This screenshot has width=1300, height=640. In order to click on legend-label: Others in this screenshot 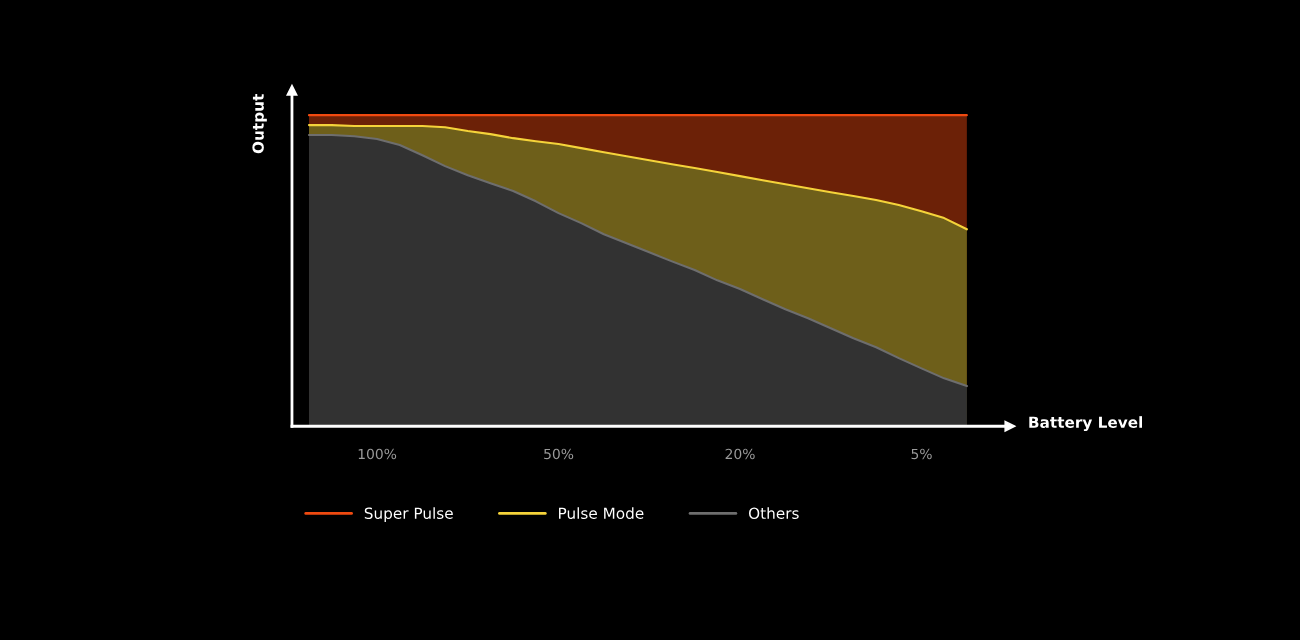, I will do `click(773, 513)`.